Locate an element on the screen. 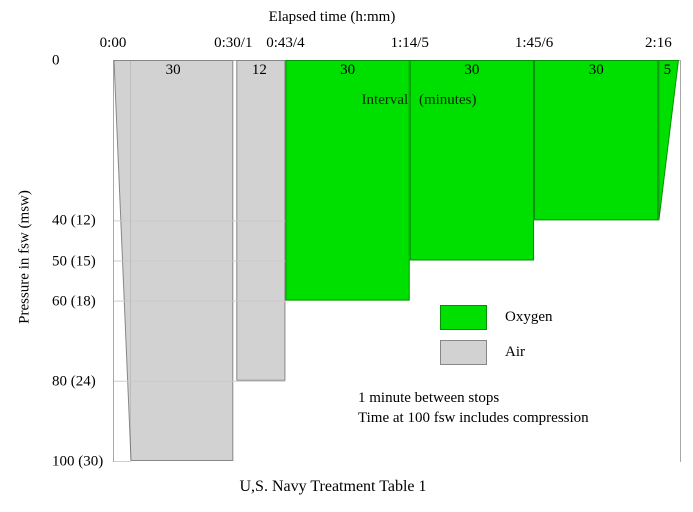  y-axis-title: Pressure in fsw (msw) is located at coordinates (24, 257).